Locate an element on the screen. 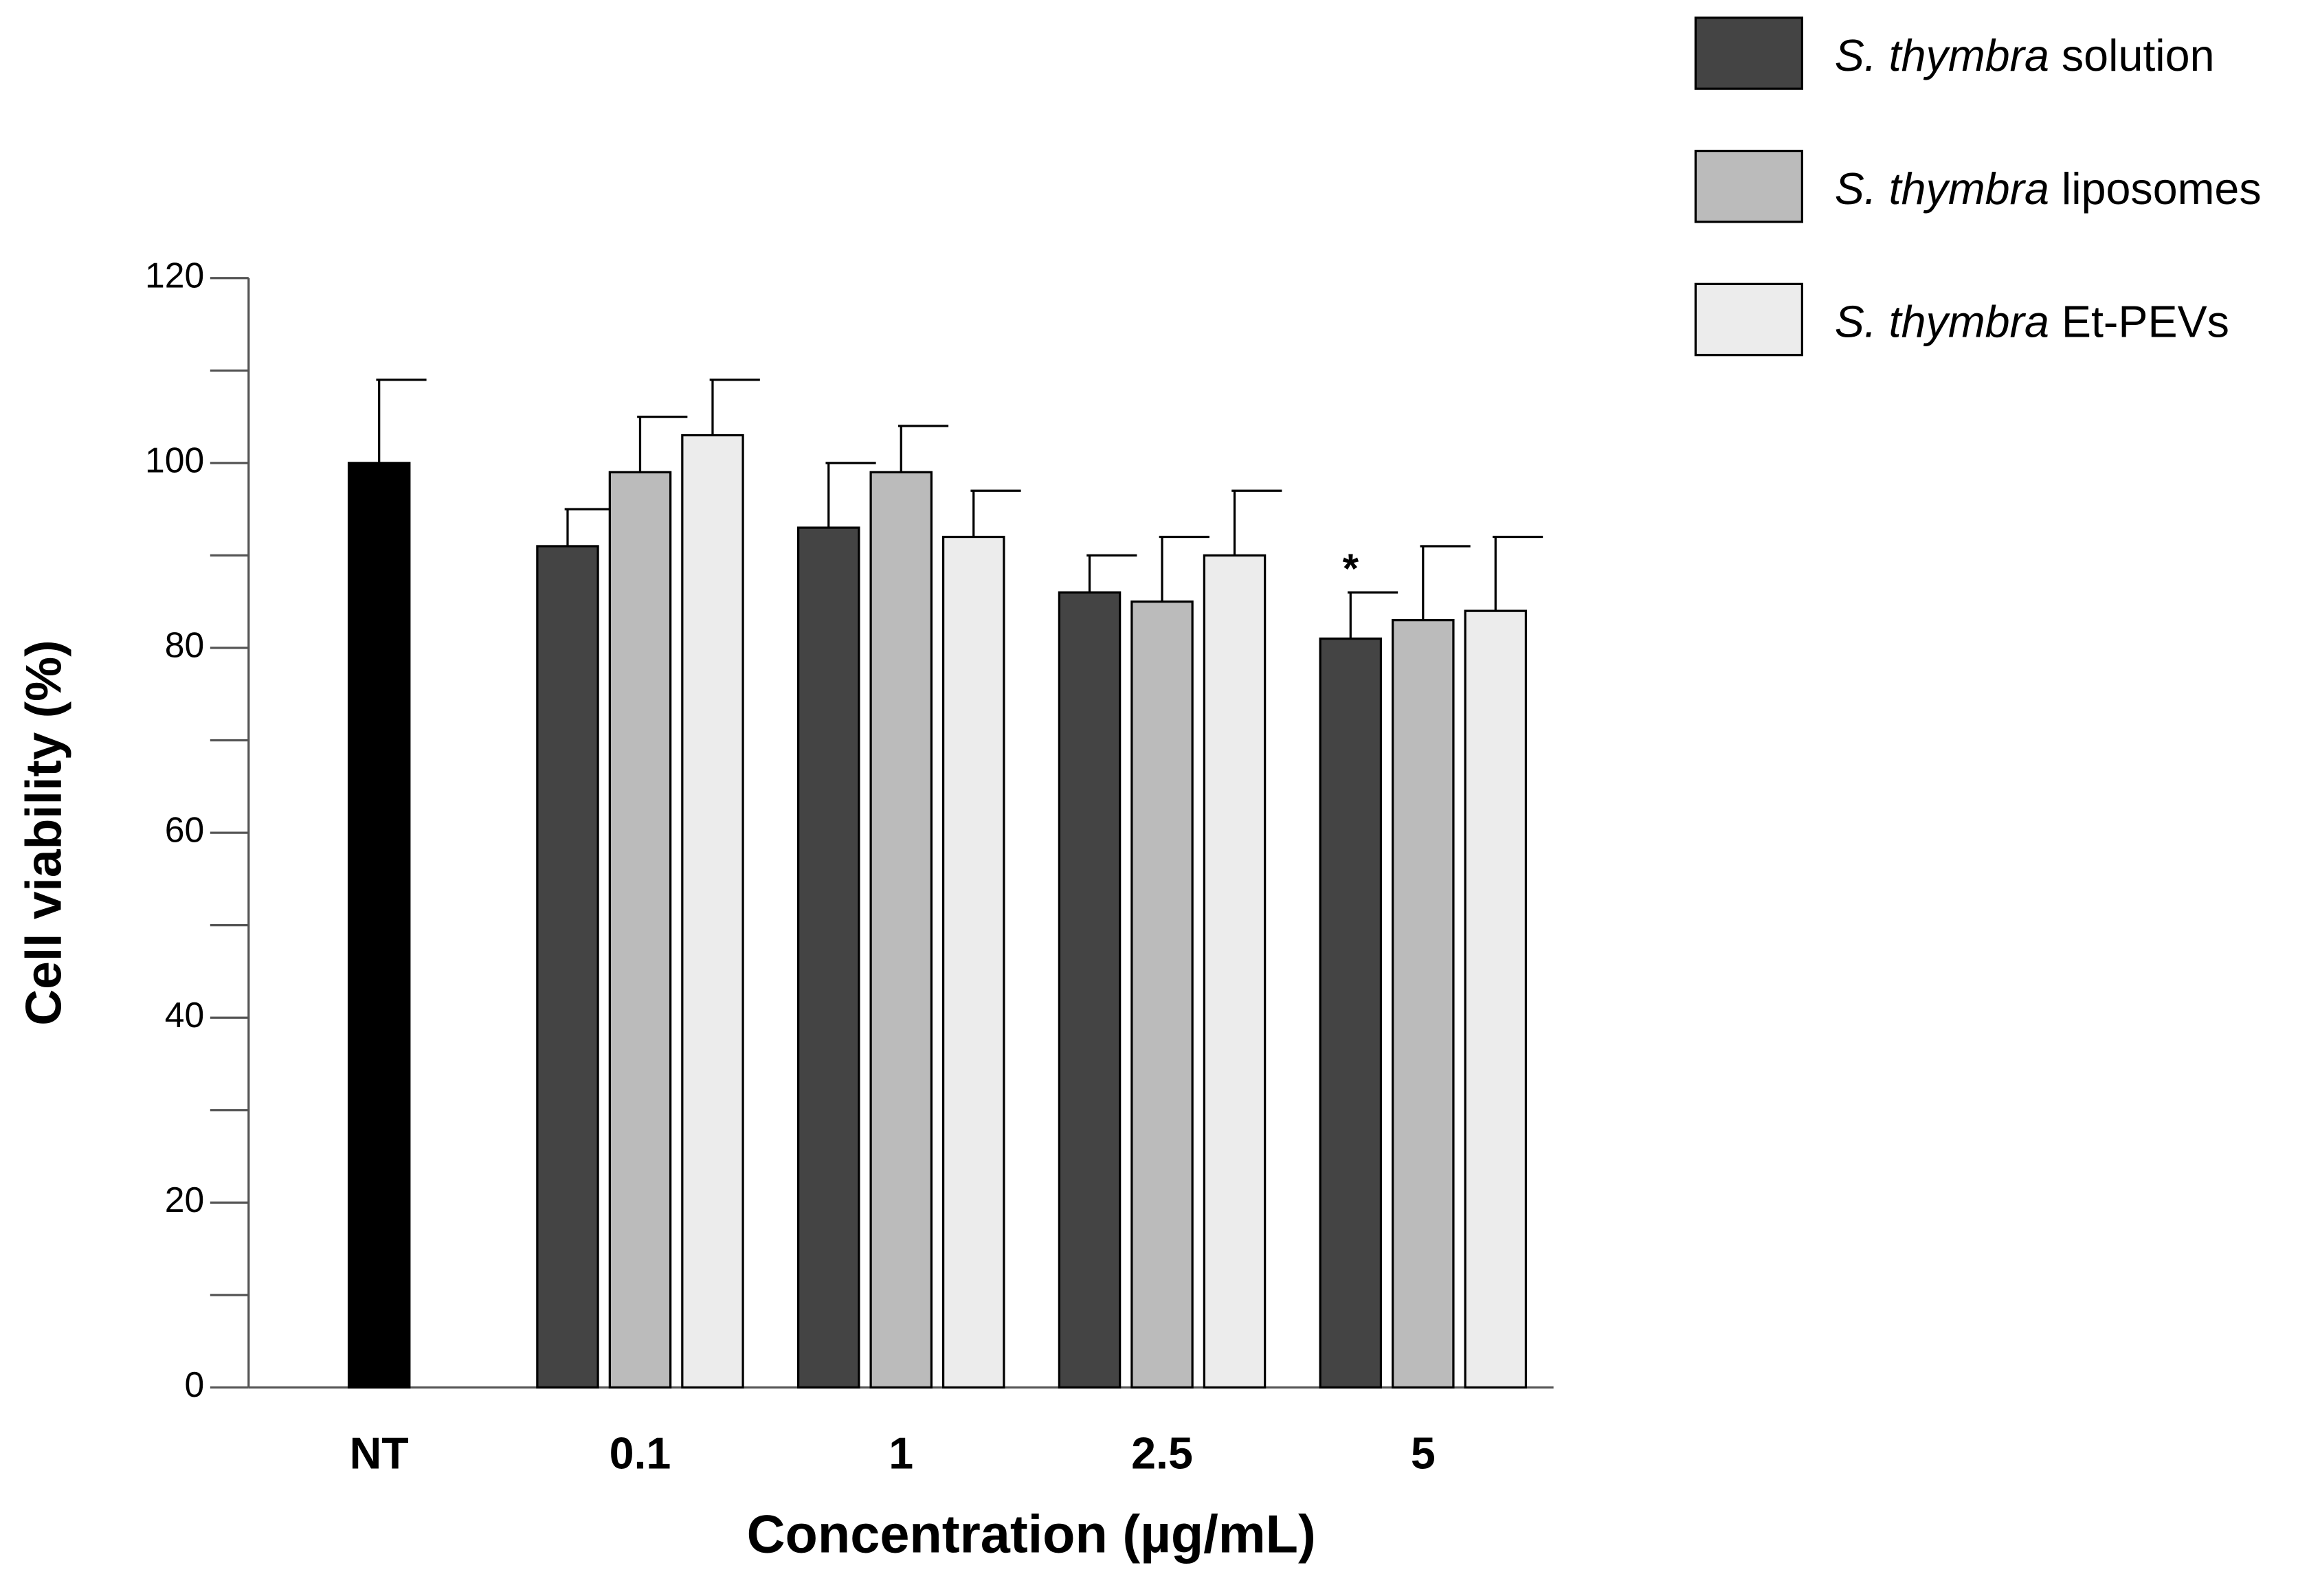 The image size is (2320, 1596). x-axis-title: Concentration (µg/mL) is located at coordinates (1031, 1534).